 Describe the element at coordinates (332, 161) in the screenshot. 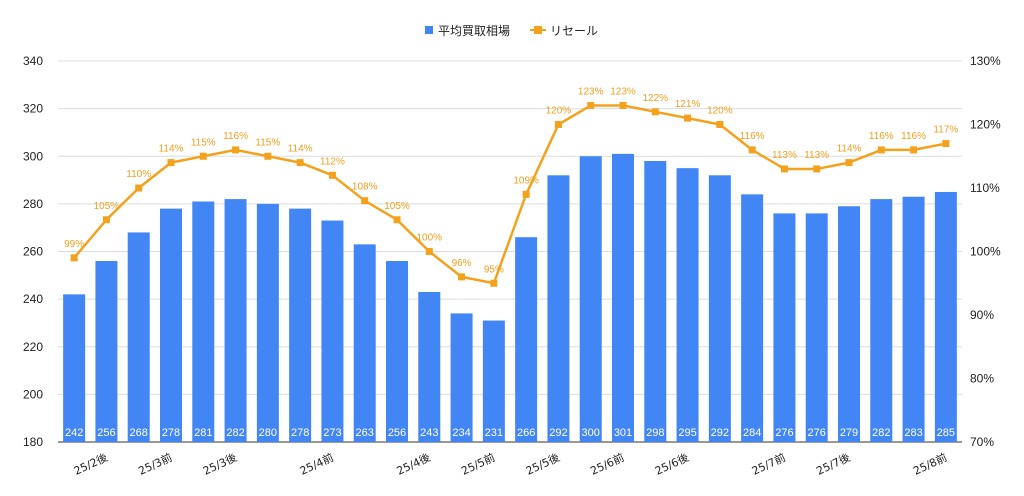

I see `line-value-label: 112%` at that location.